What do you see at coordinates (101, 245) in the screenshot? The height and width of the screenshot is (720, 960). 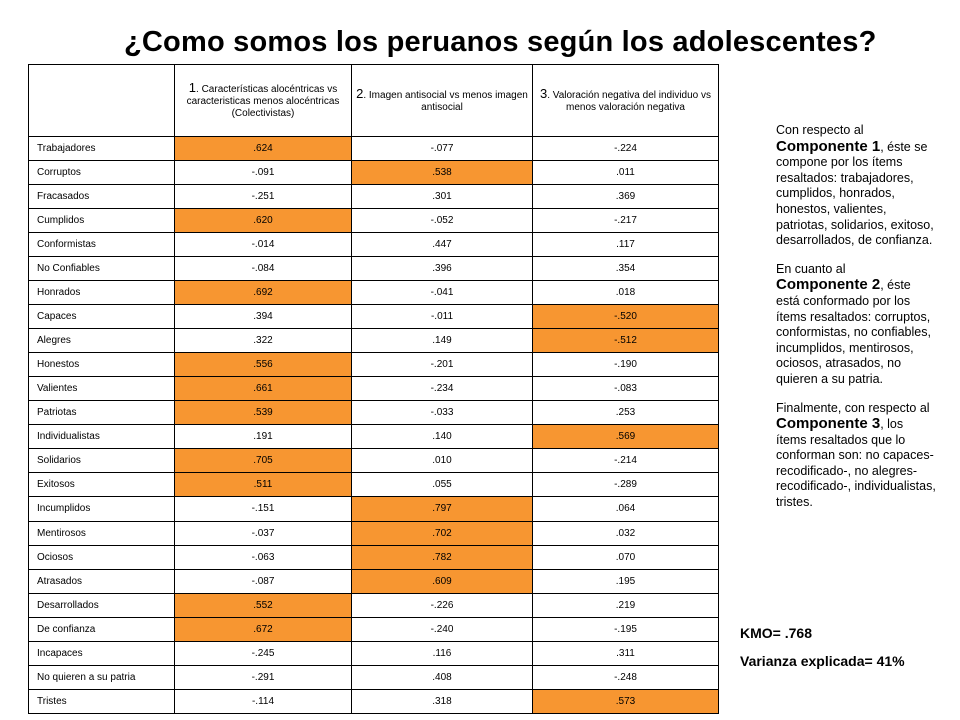 I see `row-label: Conformistas` at bounding box center [101, 245].